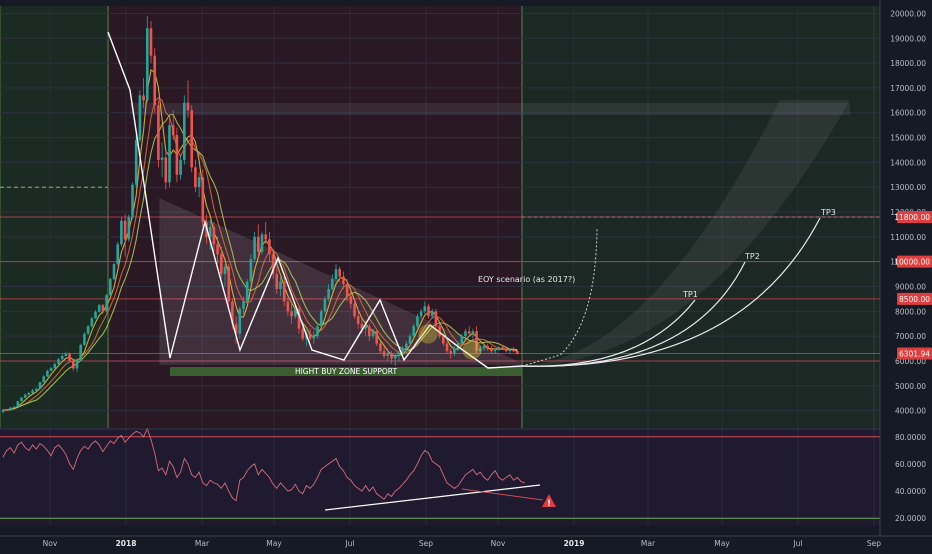  I want to click on price-tick-label-13: 17000.00, so click(908, 88).